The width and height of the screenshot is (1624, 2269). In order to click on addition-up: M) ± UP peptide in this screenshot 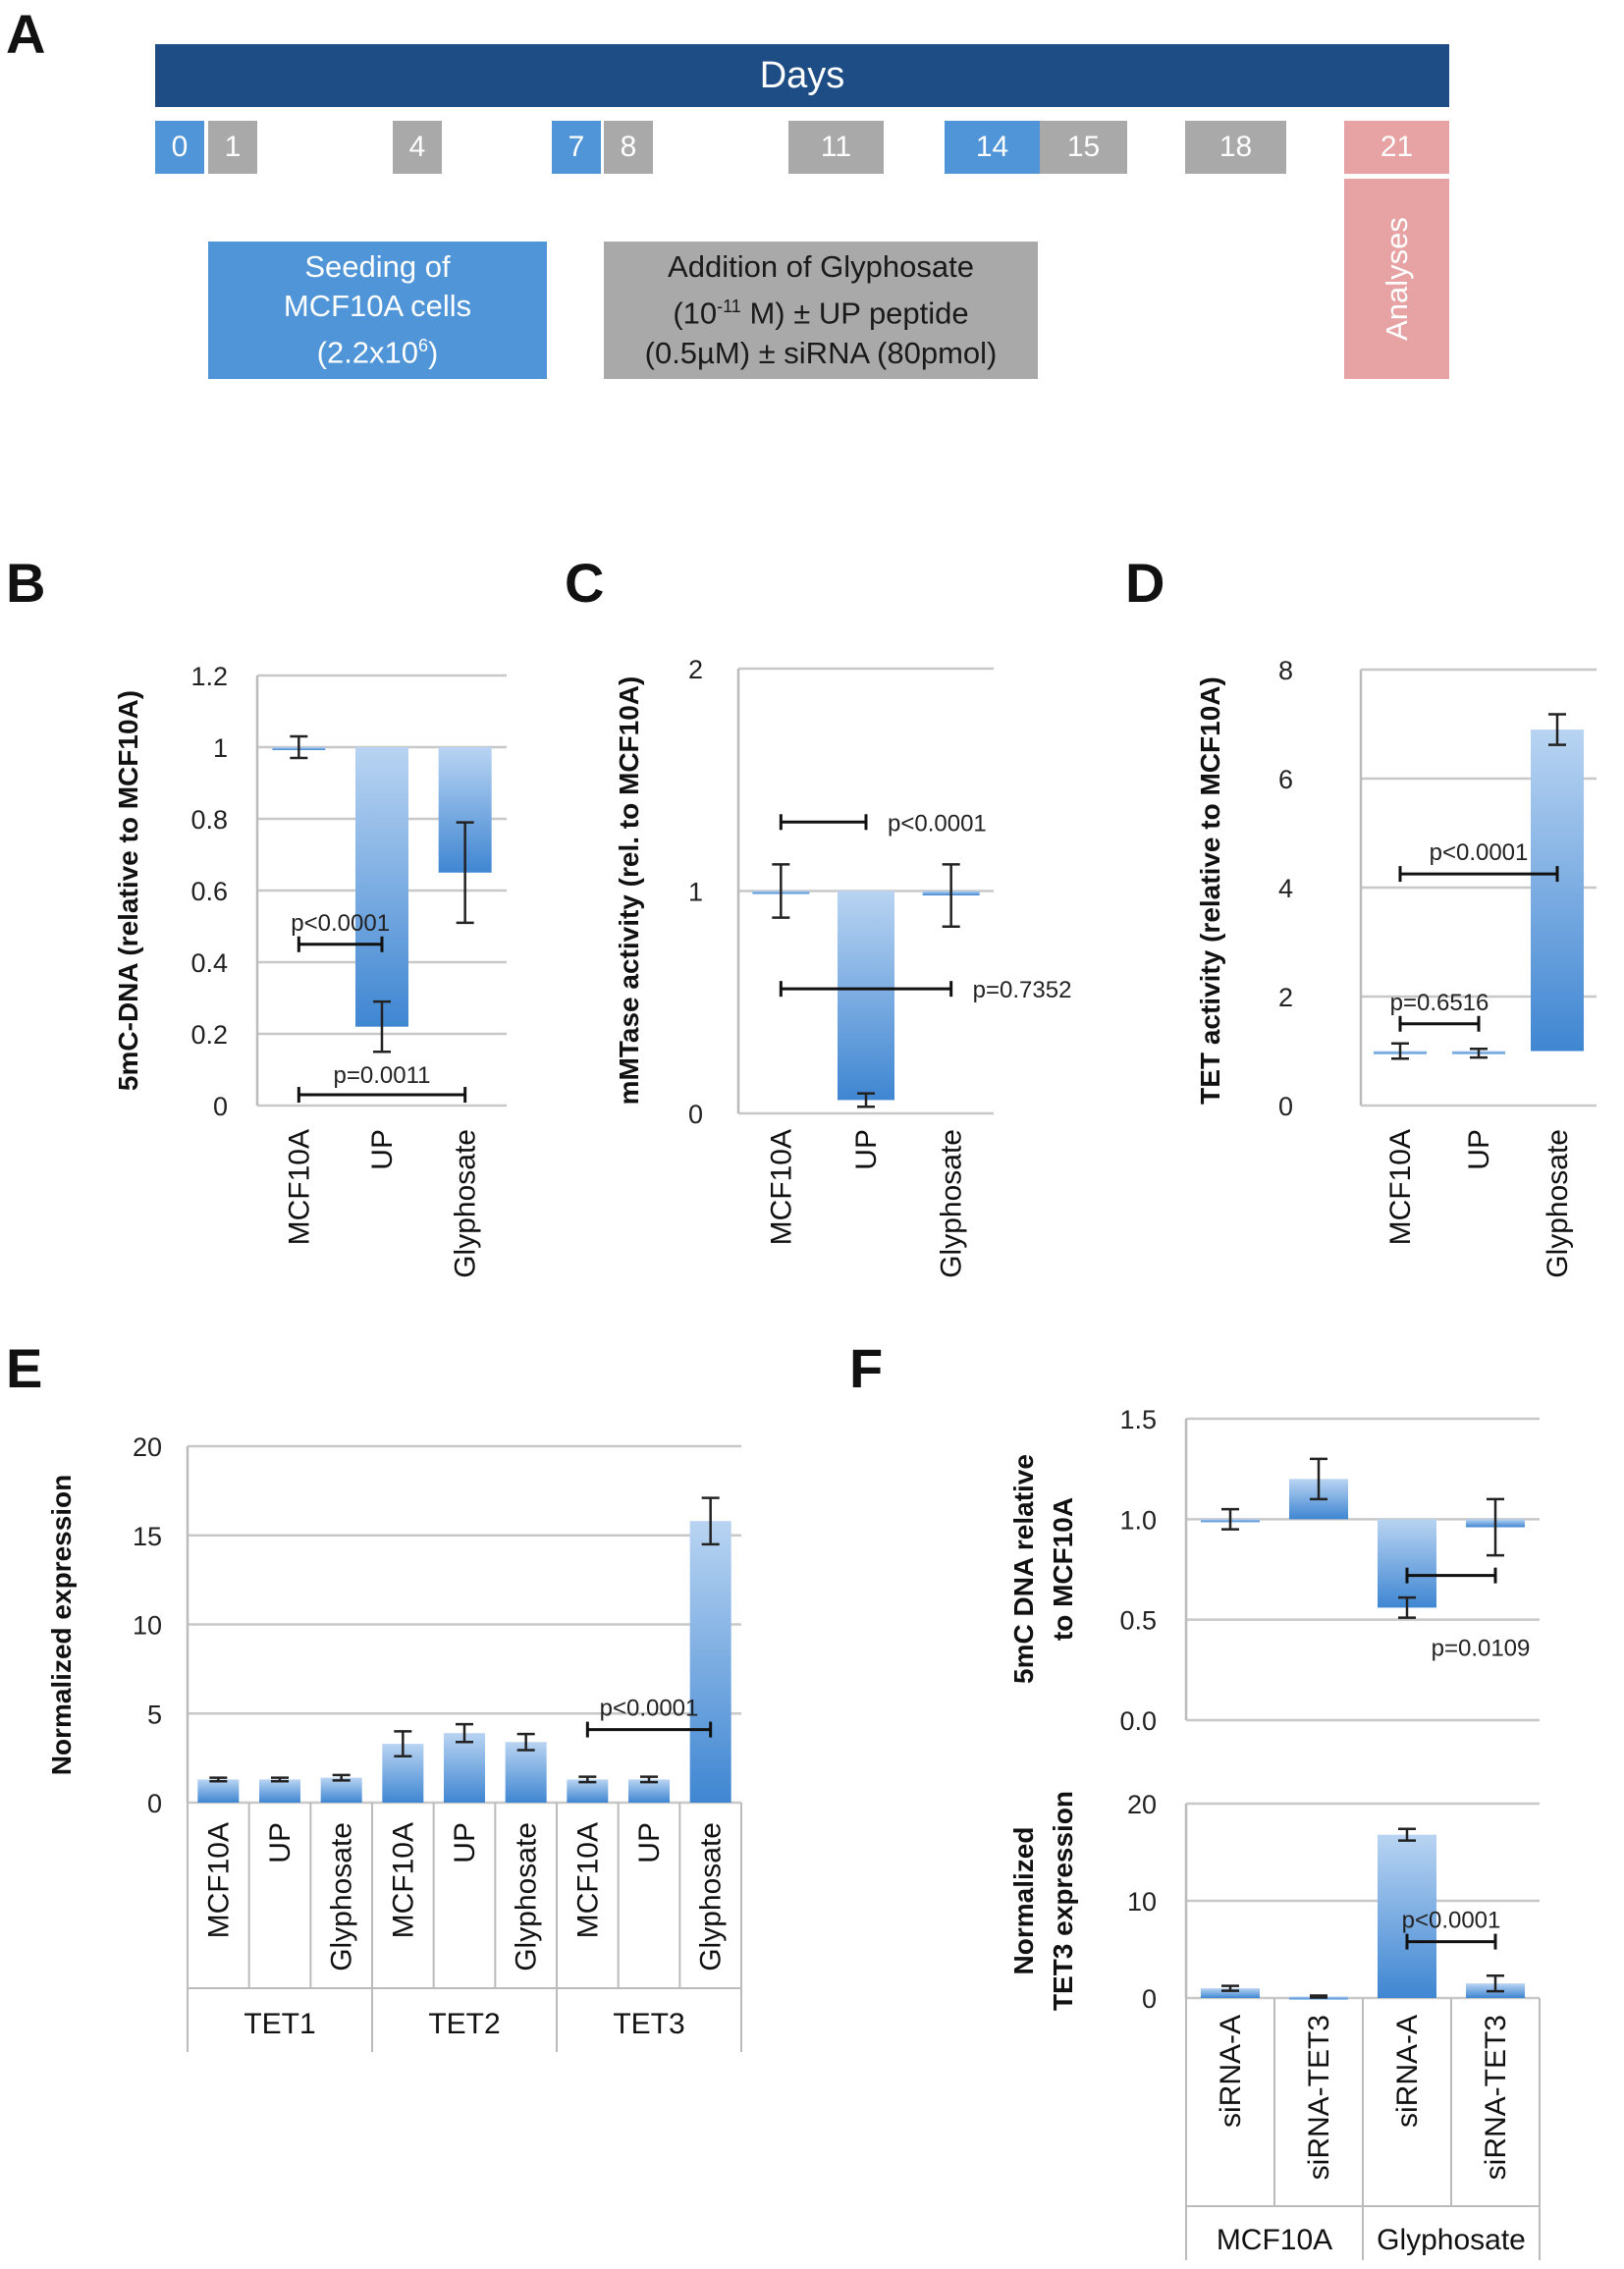, I will do `click(854, 313)`.